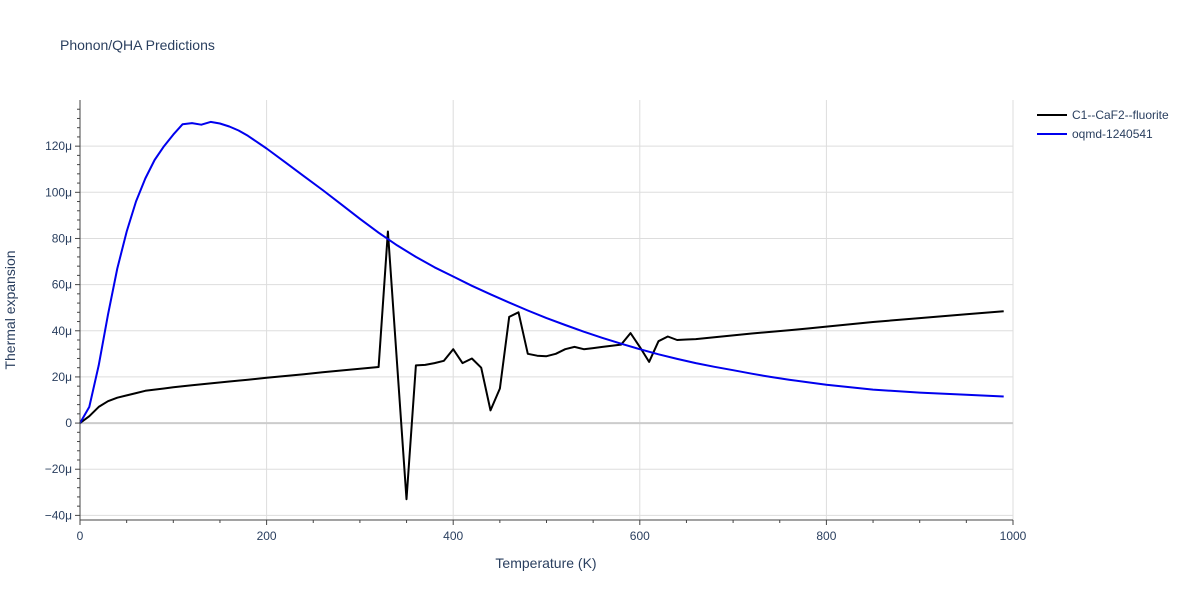 This screenshot has height=600, width=1200. I want to click on x-tick-label: 0, so click(80, 536).